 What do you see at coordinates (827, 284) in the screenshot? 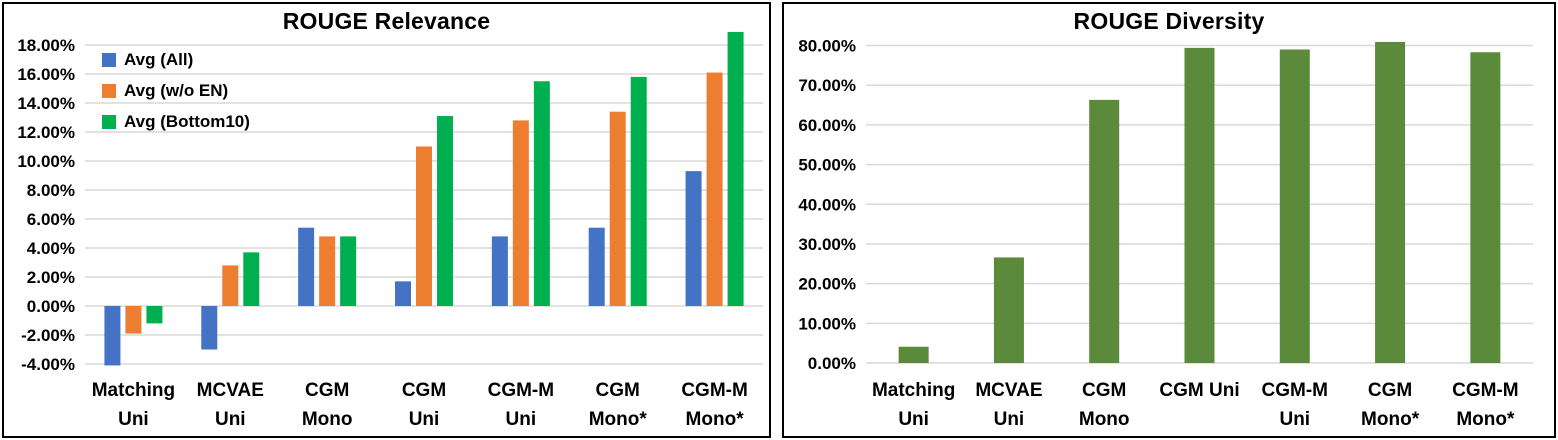
I see `y-axis-tick-label: 20.00%` at bounding box center [827, 284].